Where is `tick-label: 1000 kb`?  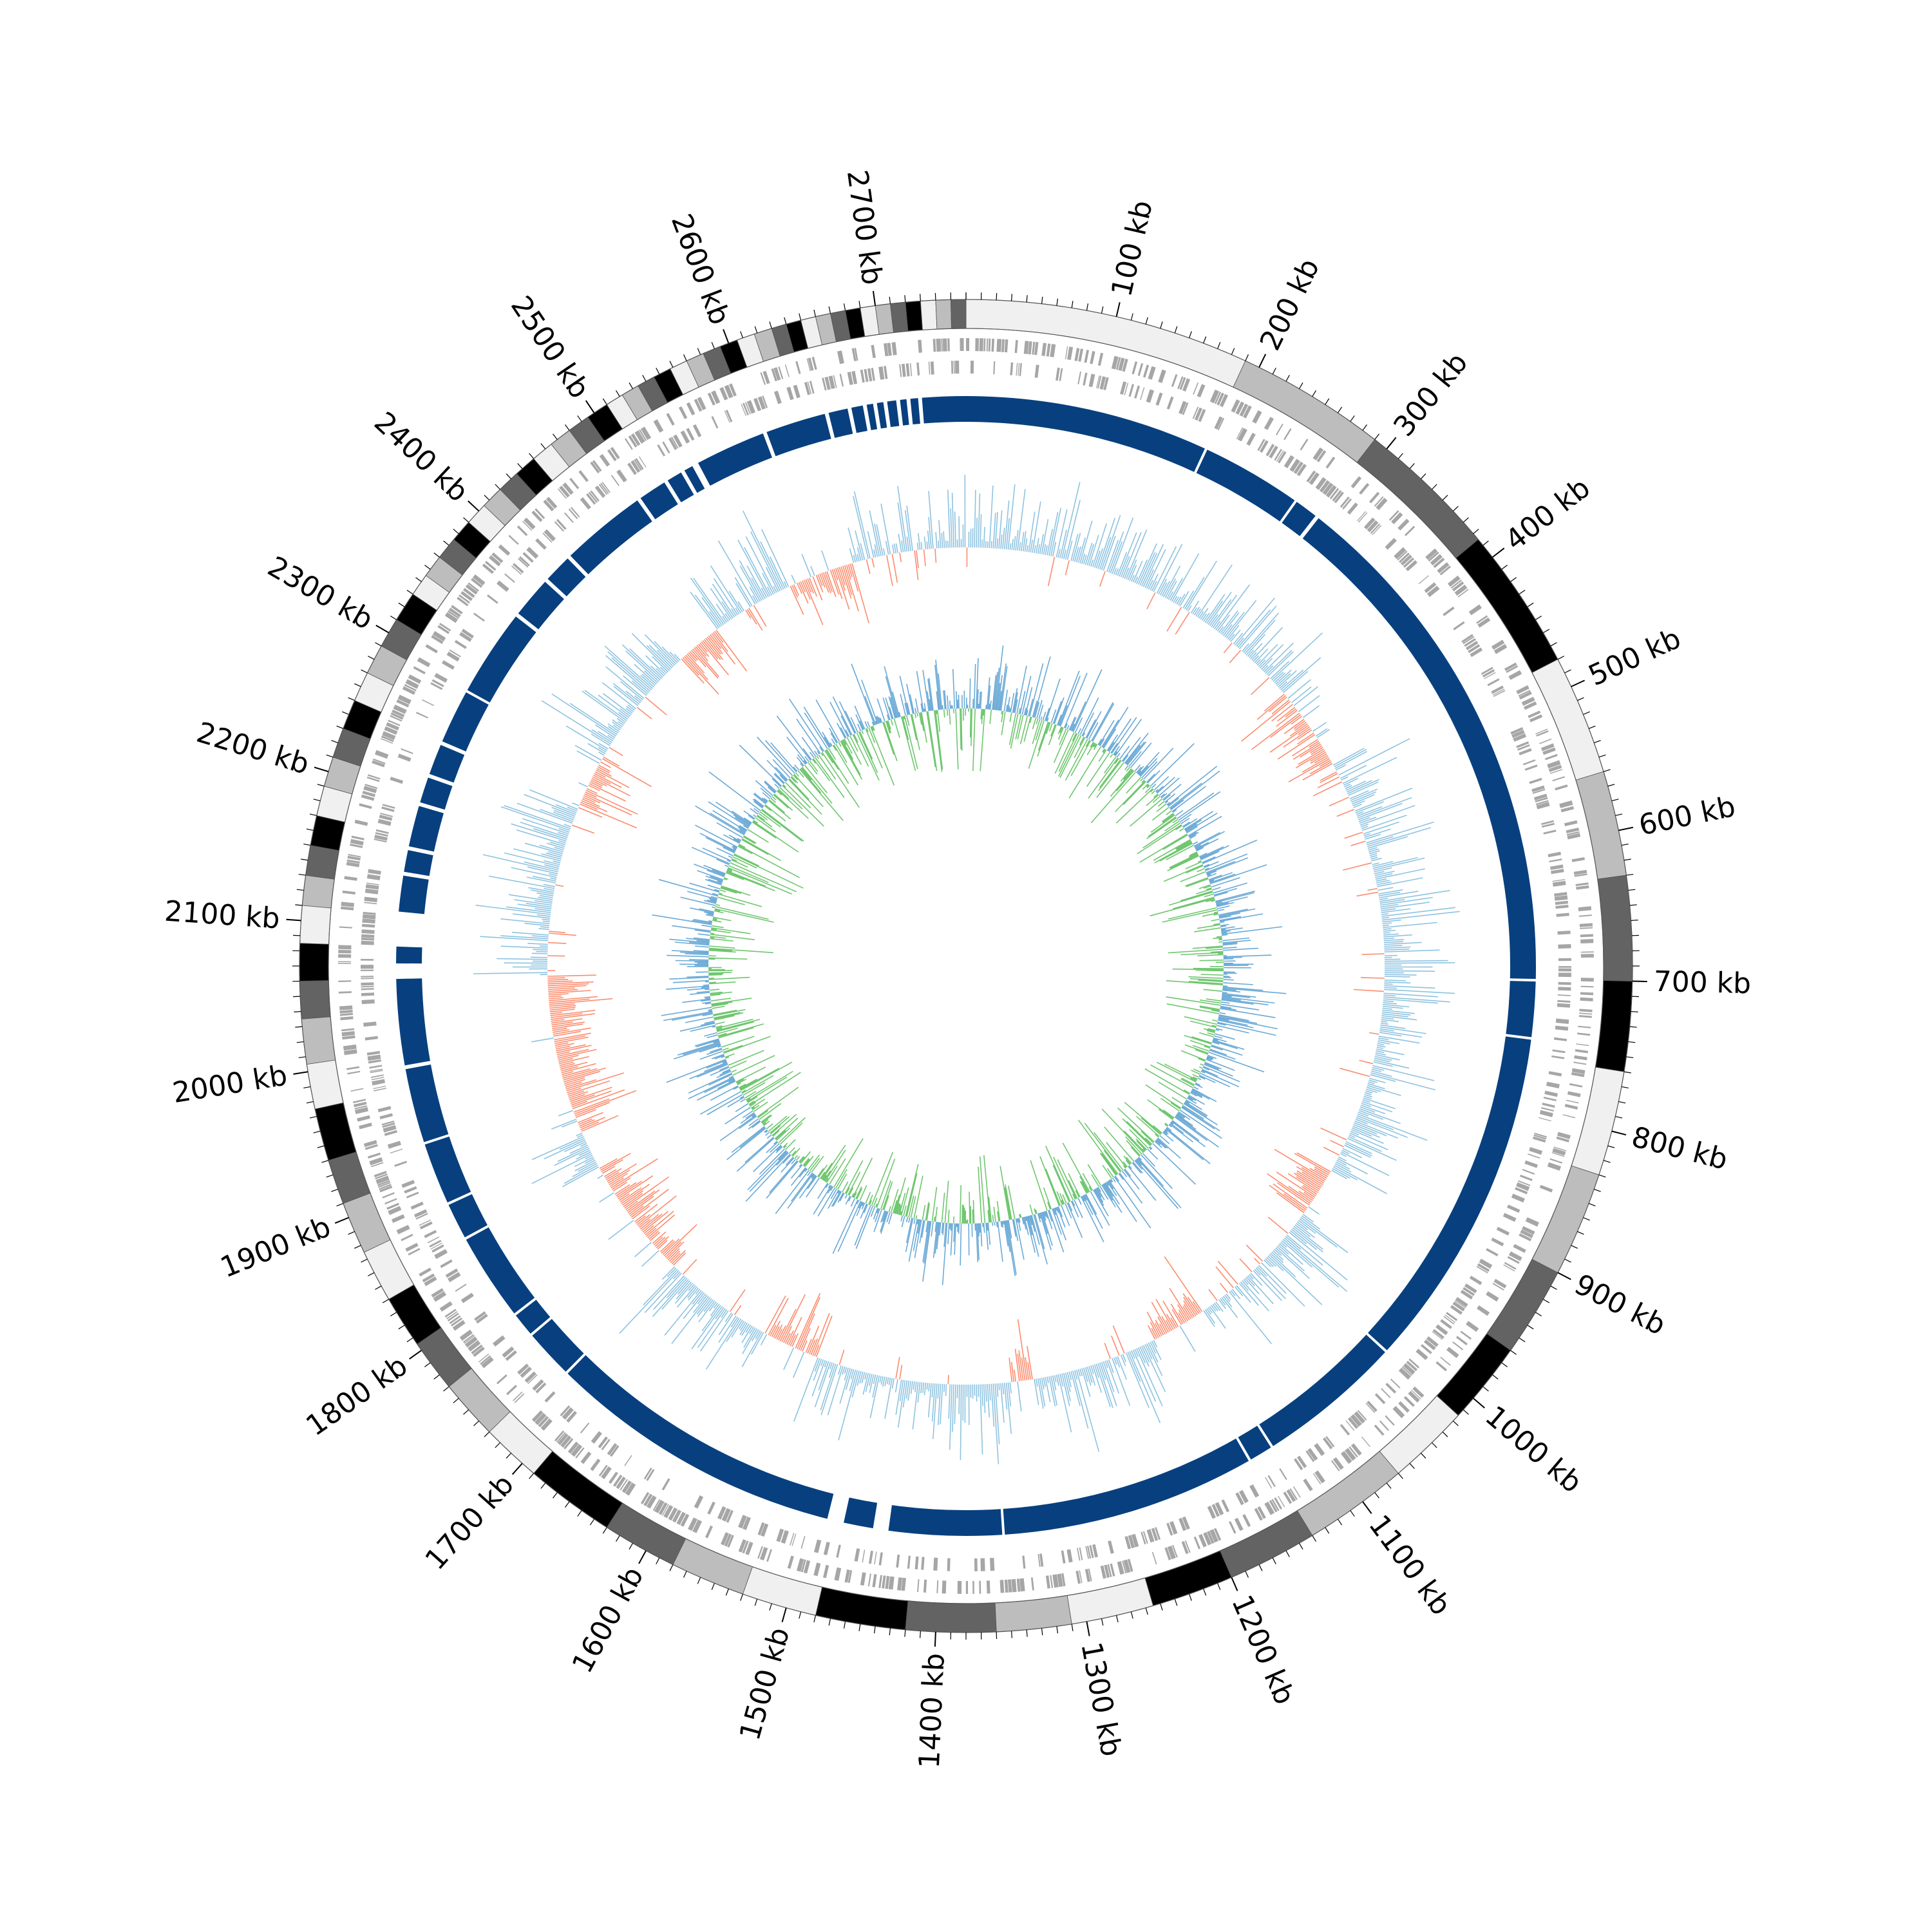 tick-label: 1000 kb is located at coordinates (1533, 1449).